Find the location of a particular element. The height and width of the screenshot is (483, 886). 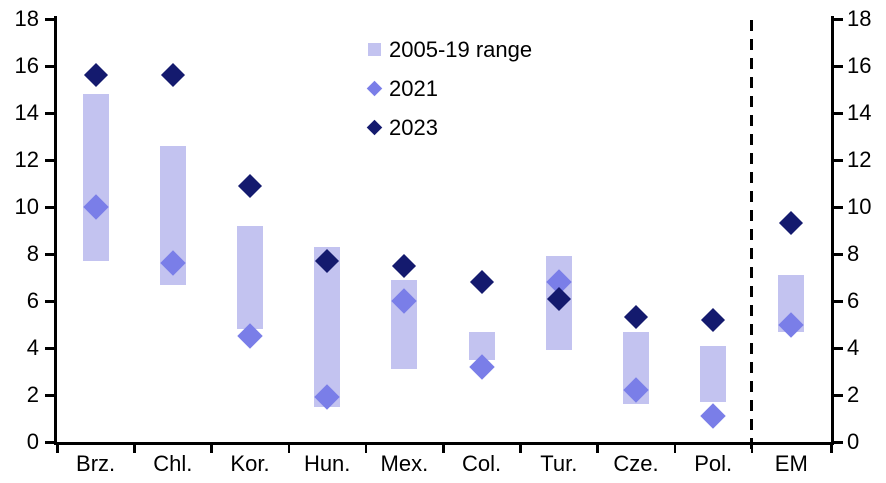

x-axis-label: Hun. is located at coordinates (327, 463).